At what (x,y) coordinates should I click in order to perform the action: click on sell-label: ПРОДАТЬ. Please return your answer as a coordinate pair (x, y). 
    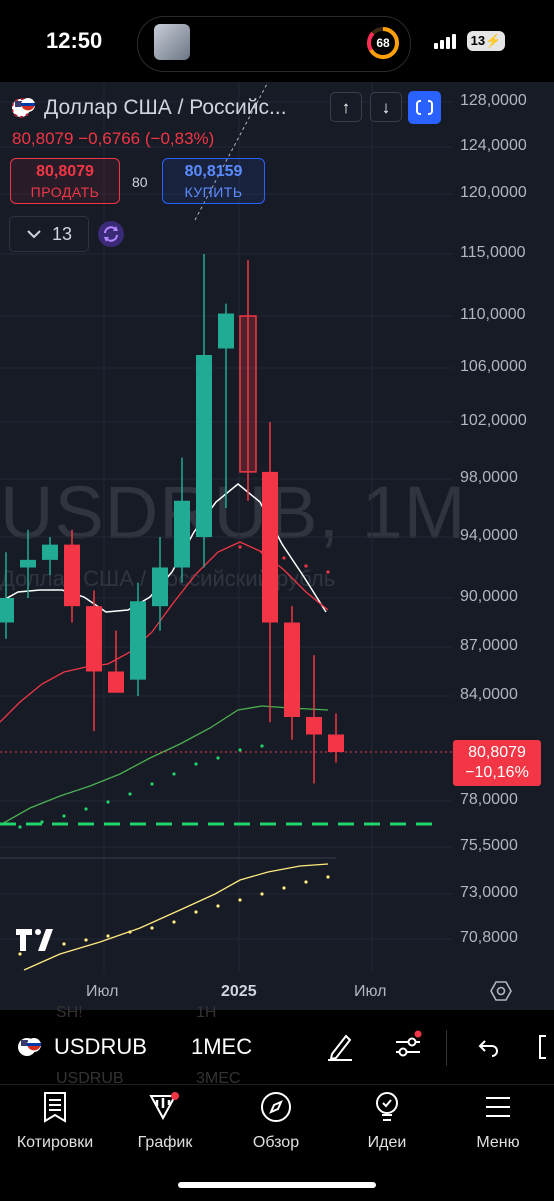
    Looking at the image, I should click on (65, 192).